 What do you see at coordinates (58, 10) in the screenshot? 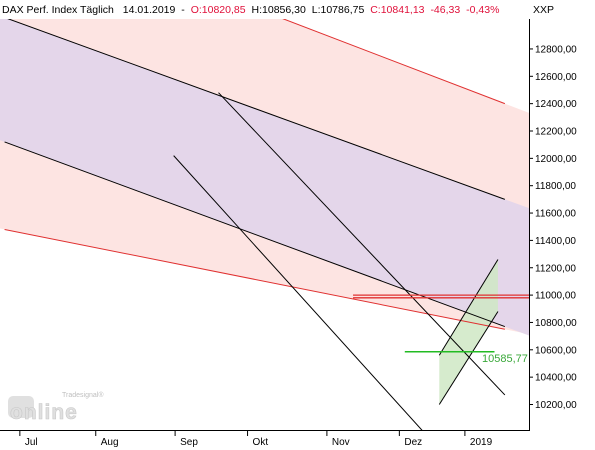
I see `instrument-name: DAX Perf. Index Täglich` at bounding box center [58, 10].